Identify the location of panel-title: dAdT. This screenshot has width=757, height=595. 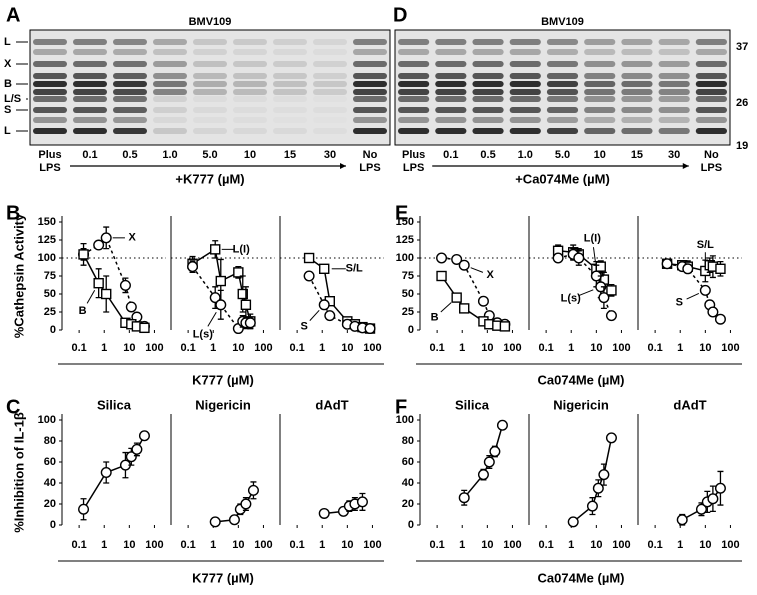
(689, 404).